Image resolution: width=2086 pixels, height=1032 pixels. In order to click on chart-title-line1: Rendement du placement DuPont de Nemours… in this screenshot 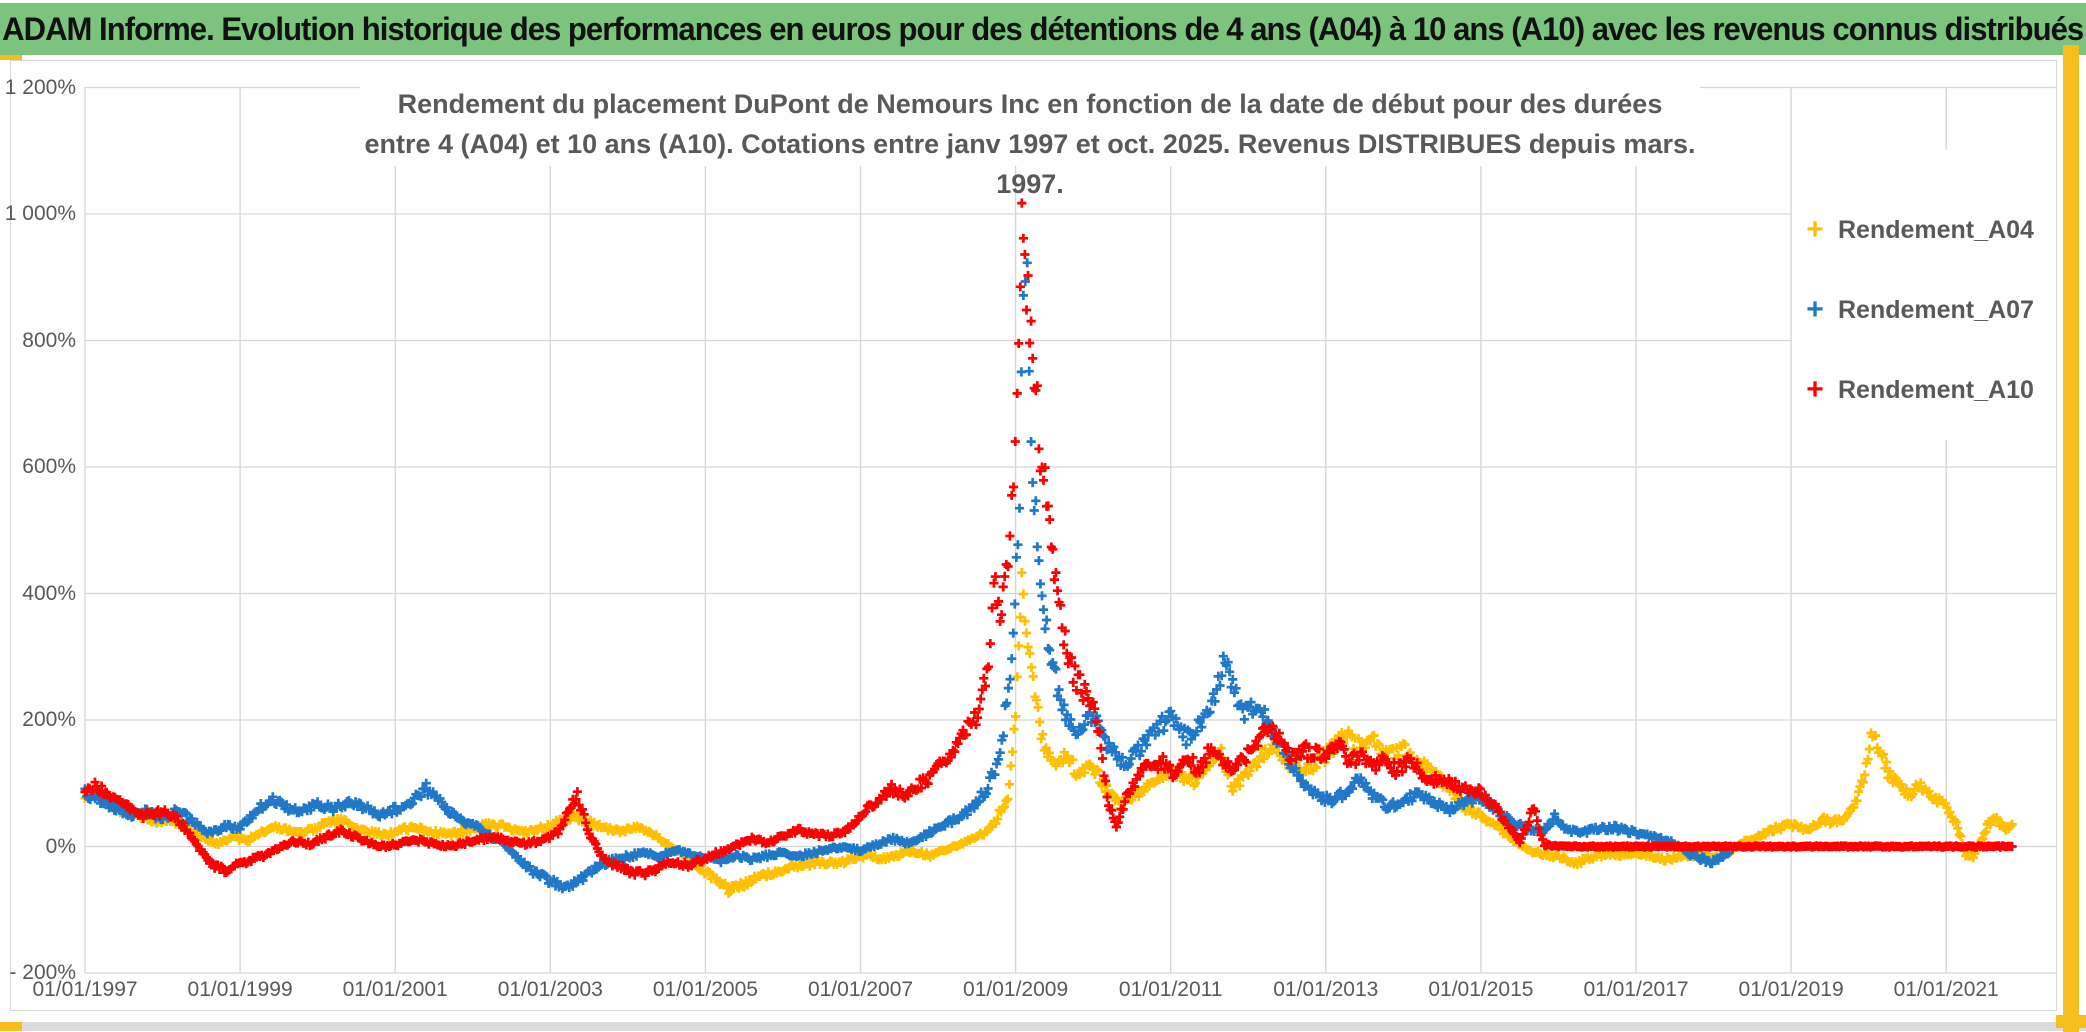, I will do `click(1030, 104)`.